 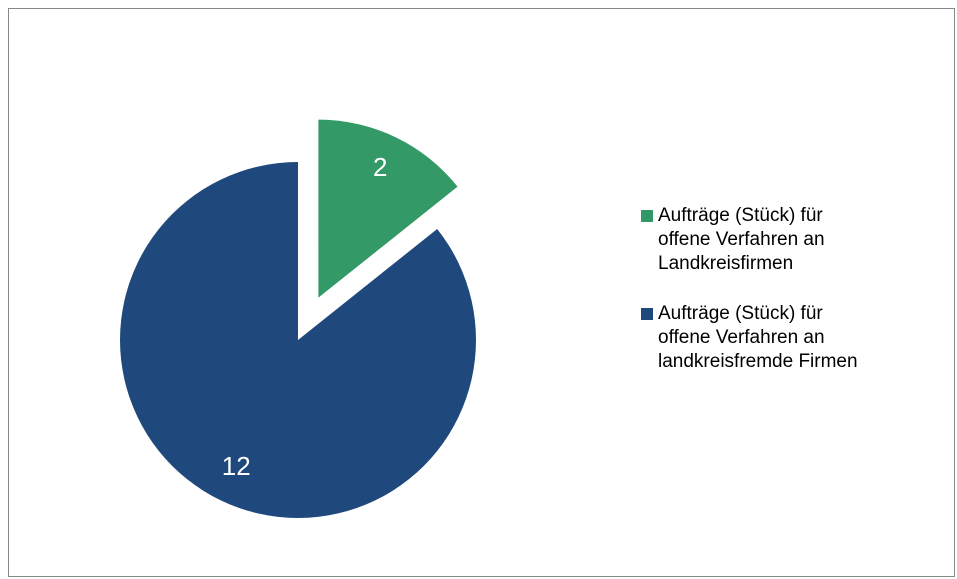 I want to click on data-label: 2, so click(x=380, y=167).